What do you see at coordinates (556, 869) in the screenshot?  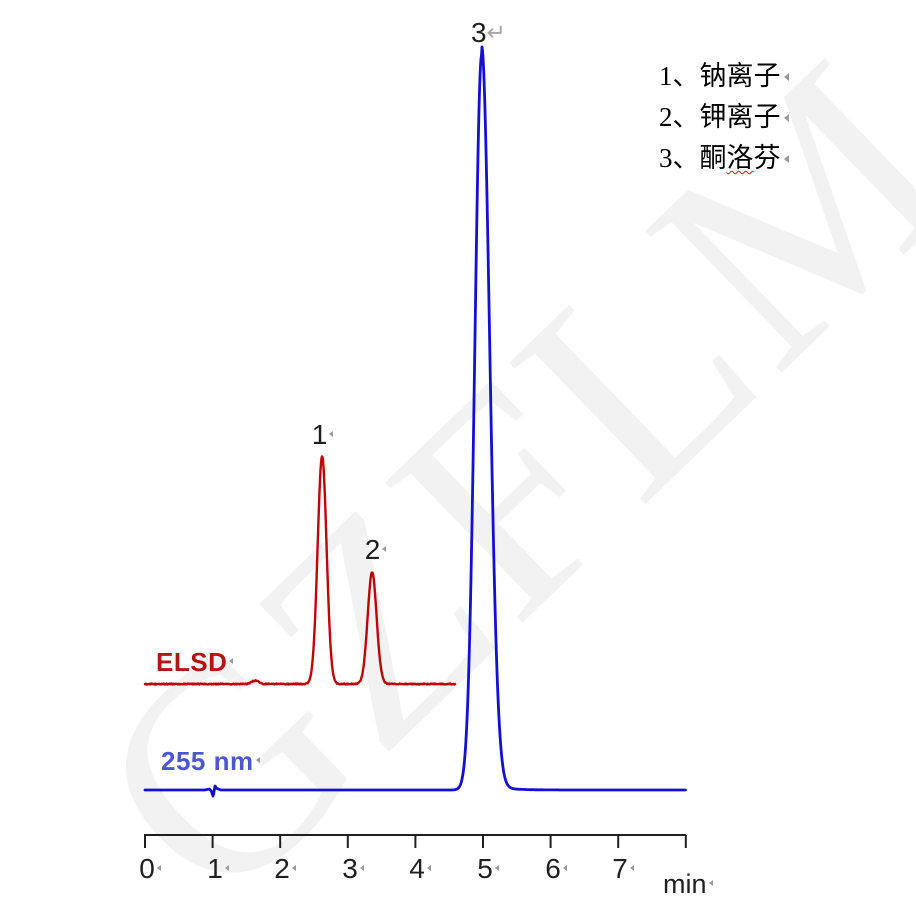 I see `tick-label-6: 6` at bounding box center [556, 869].